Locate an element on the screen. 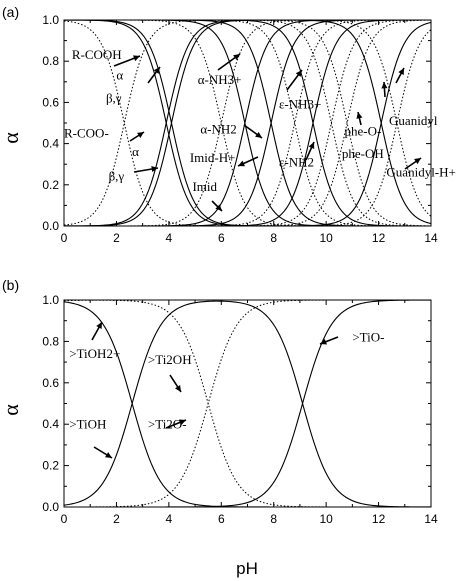  panel-a-8-arrow-head is located at coordinates (298, 73).